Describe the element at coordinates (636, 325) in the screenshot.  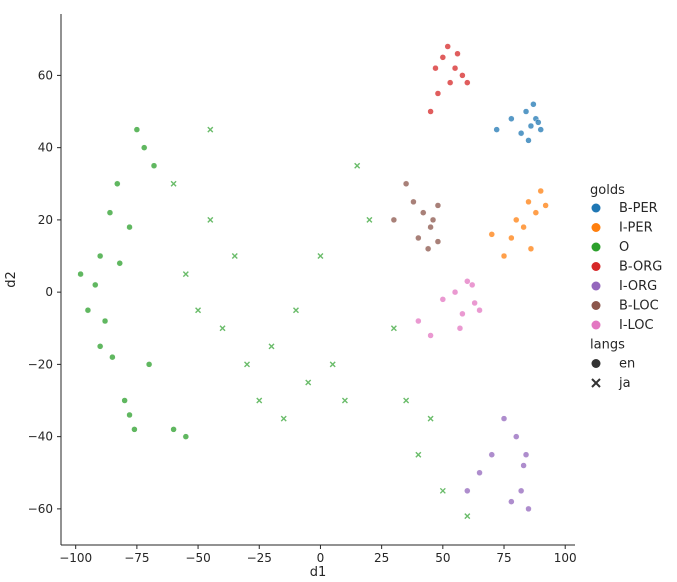
I see `legend-entry-label: I-LOC` at that location.